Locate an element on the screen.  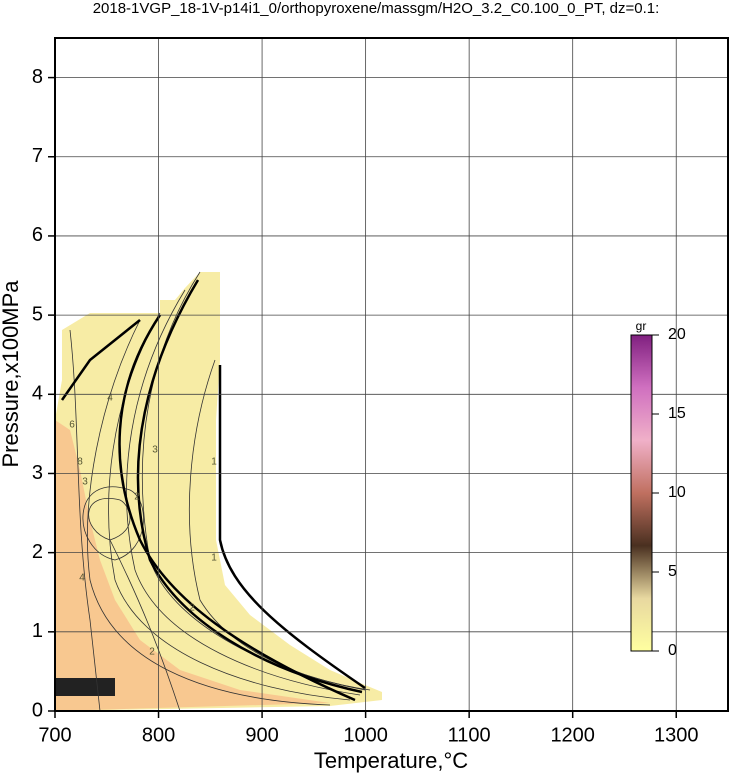
y-tick-label: 2 is located at coordinates (37, 552).